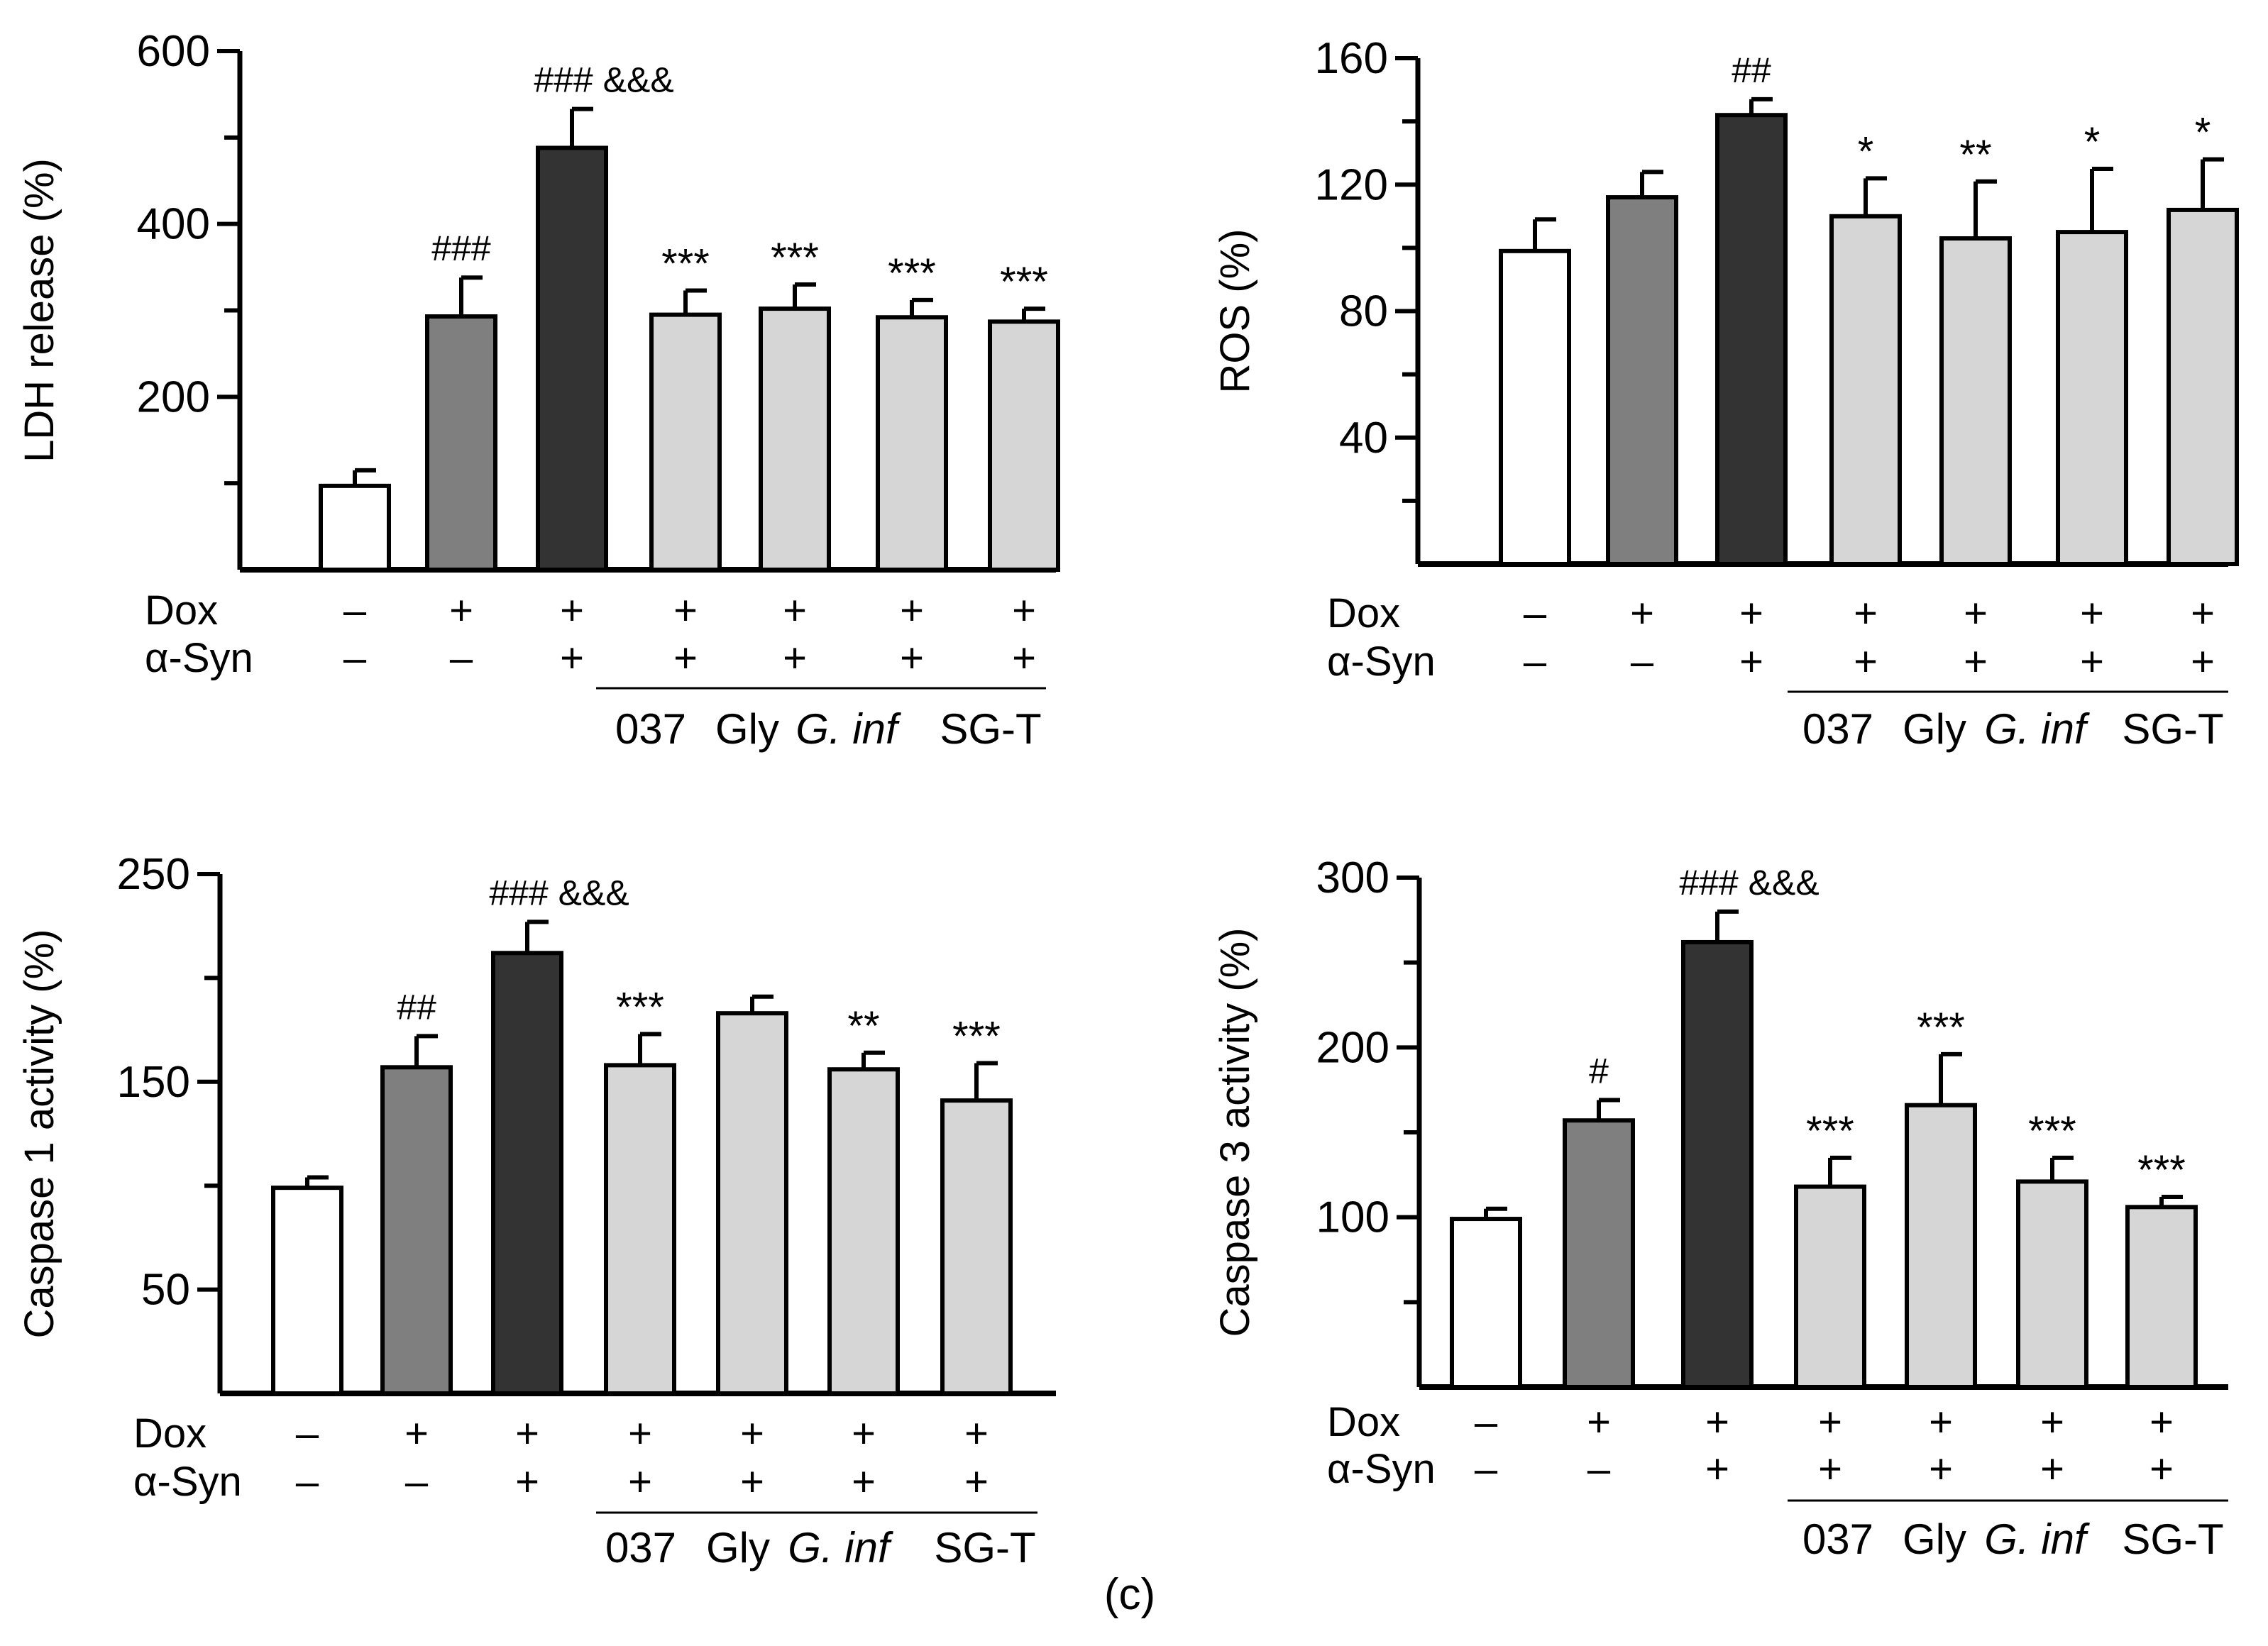  Describe the element at coordinates (2203, 133) in the screenshot. I see `significance-annotation: *` at that location.